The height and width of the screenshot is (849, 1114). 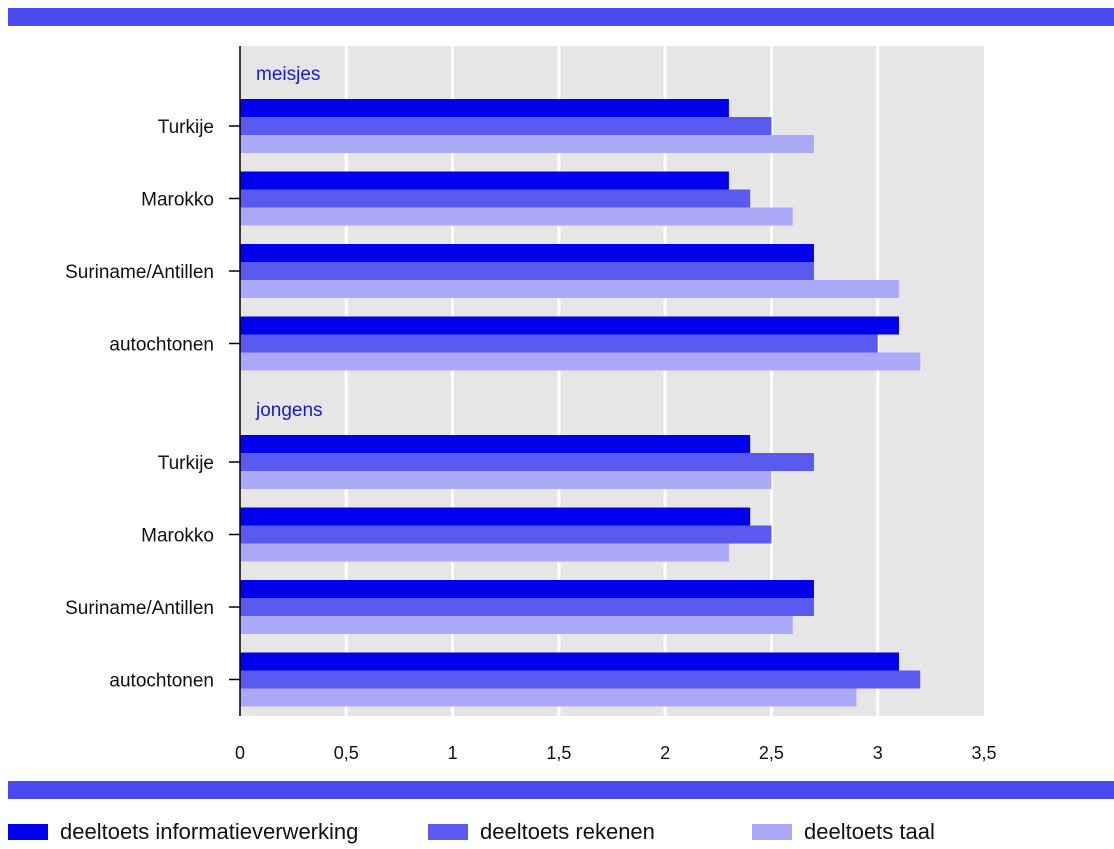 What do you see at coordinates (869, 831) in the screenshot?
I see `legend-label-taal: deeltoets taal` at bounding box center [869, 831].